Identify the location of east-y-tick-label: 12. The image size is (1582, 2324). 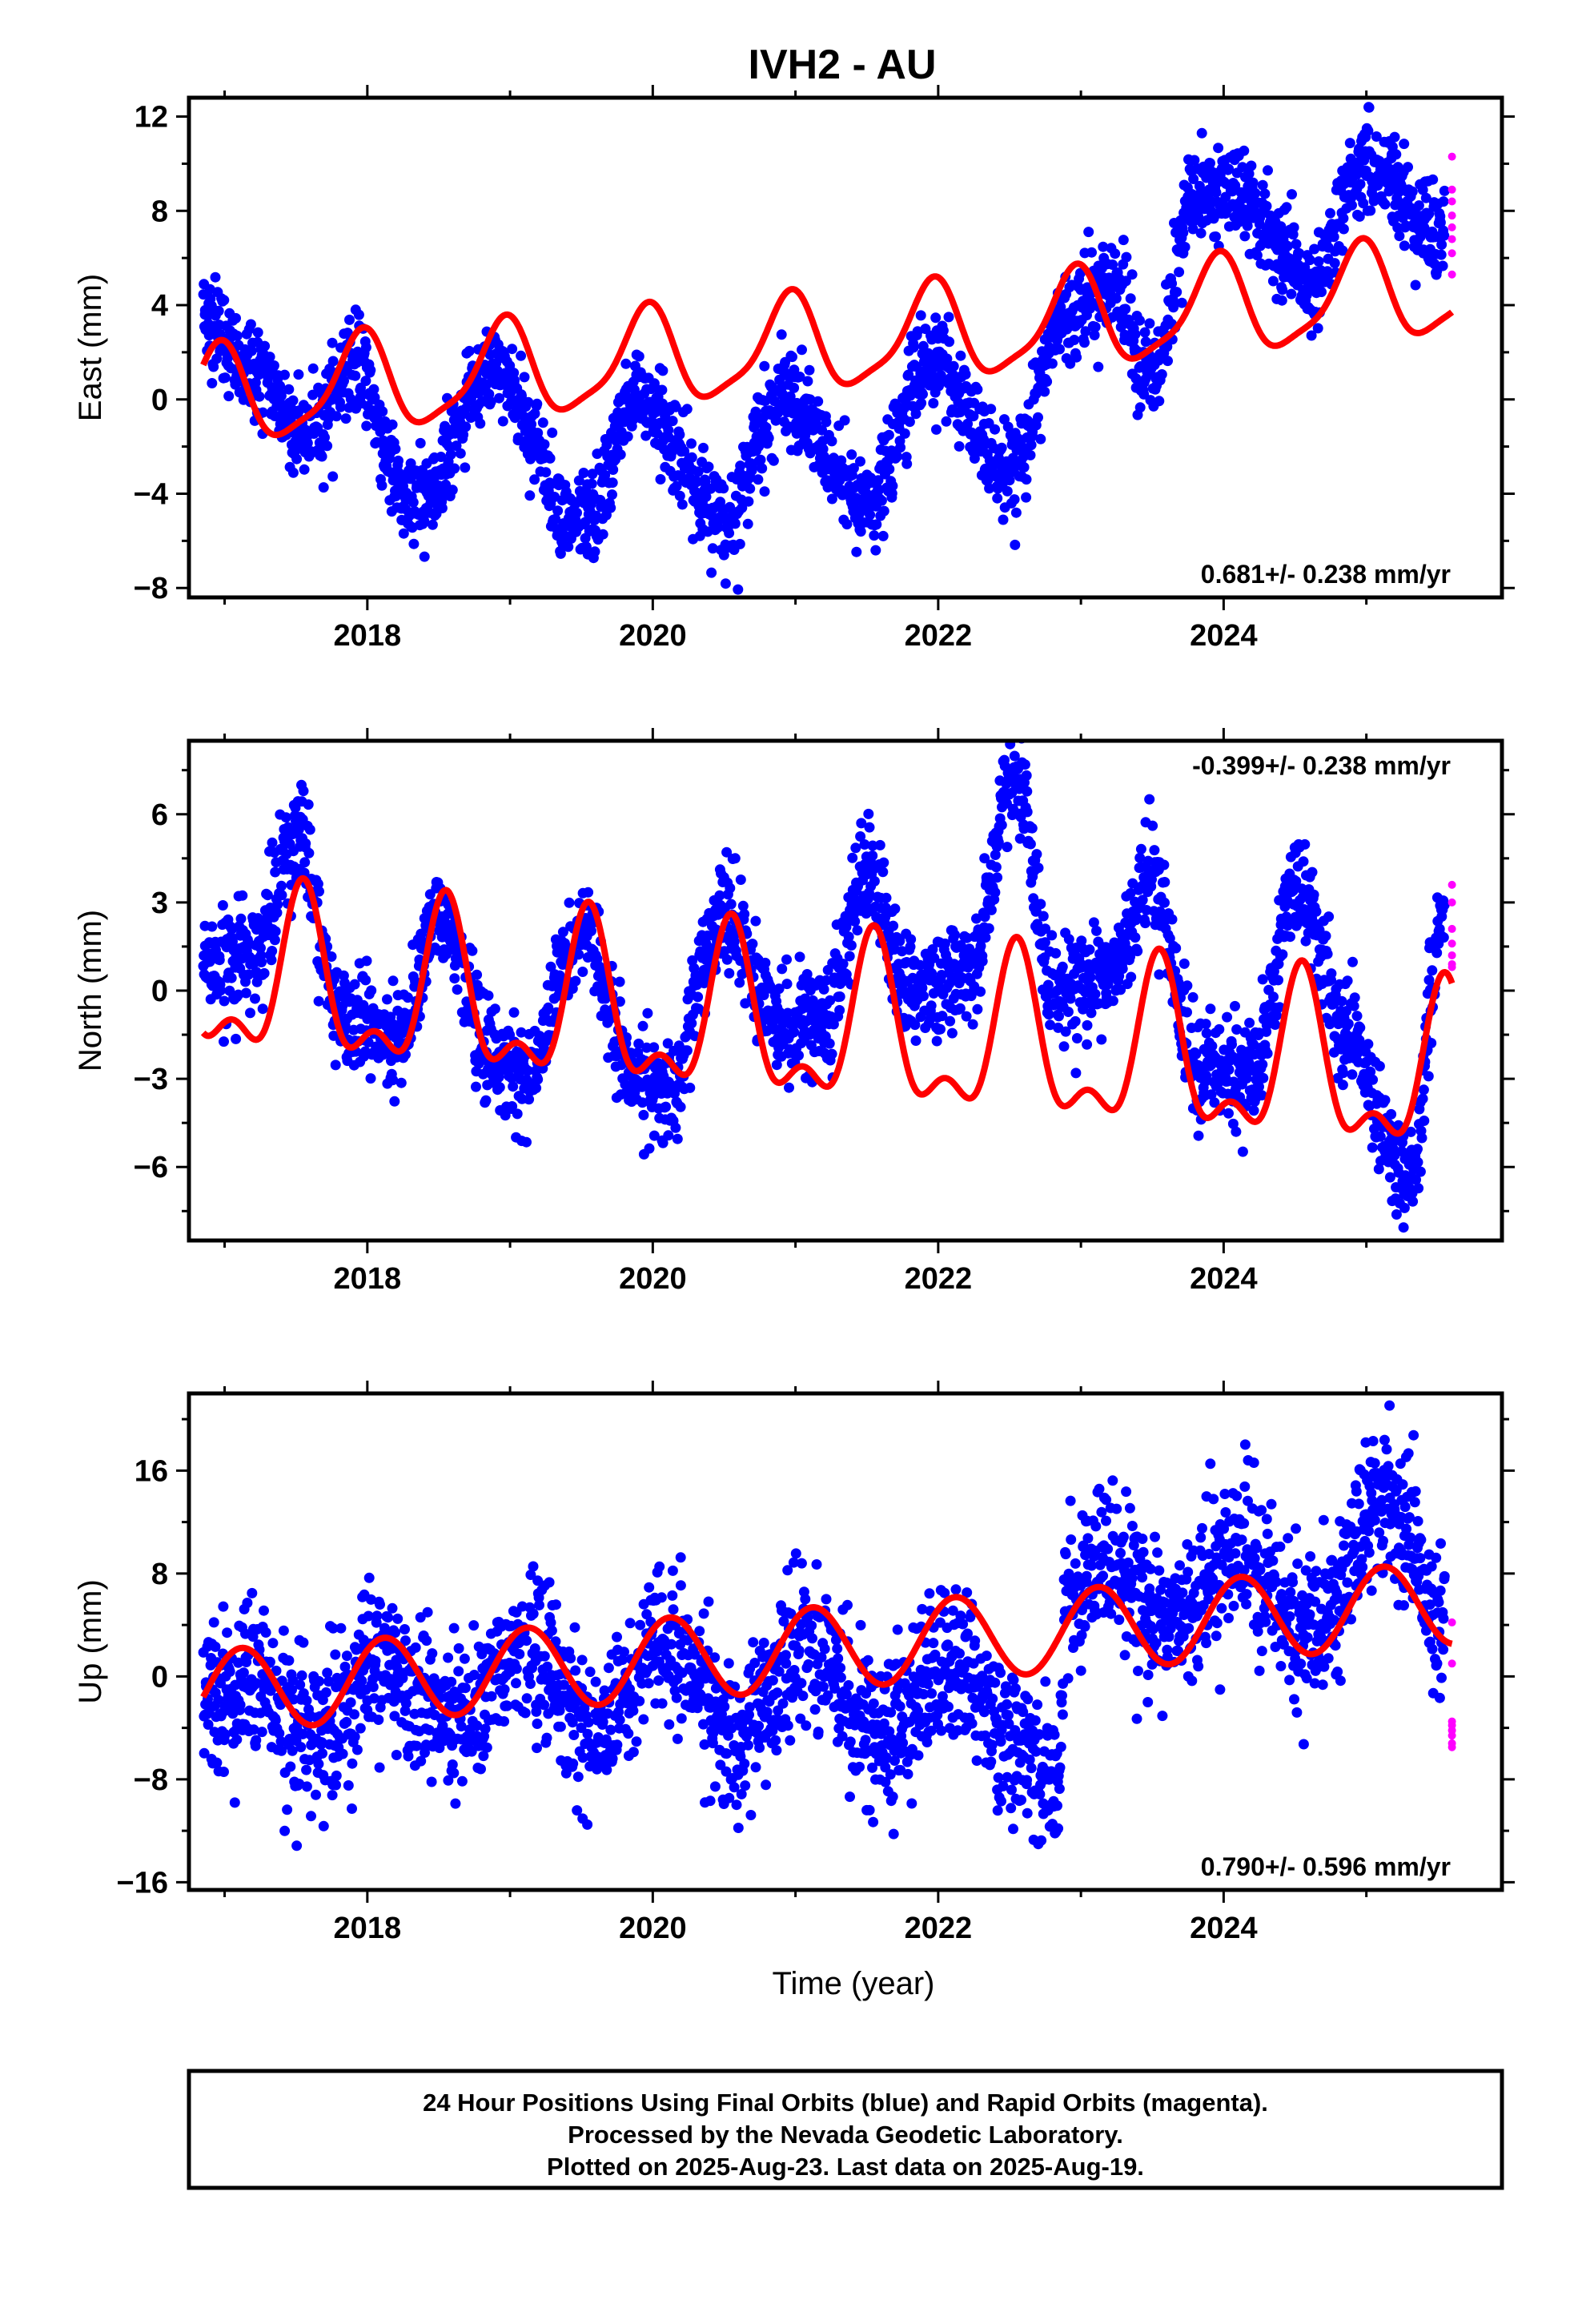
(151, 118).